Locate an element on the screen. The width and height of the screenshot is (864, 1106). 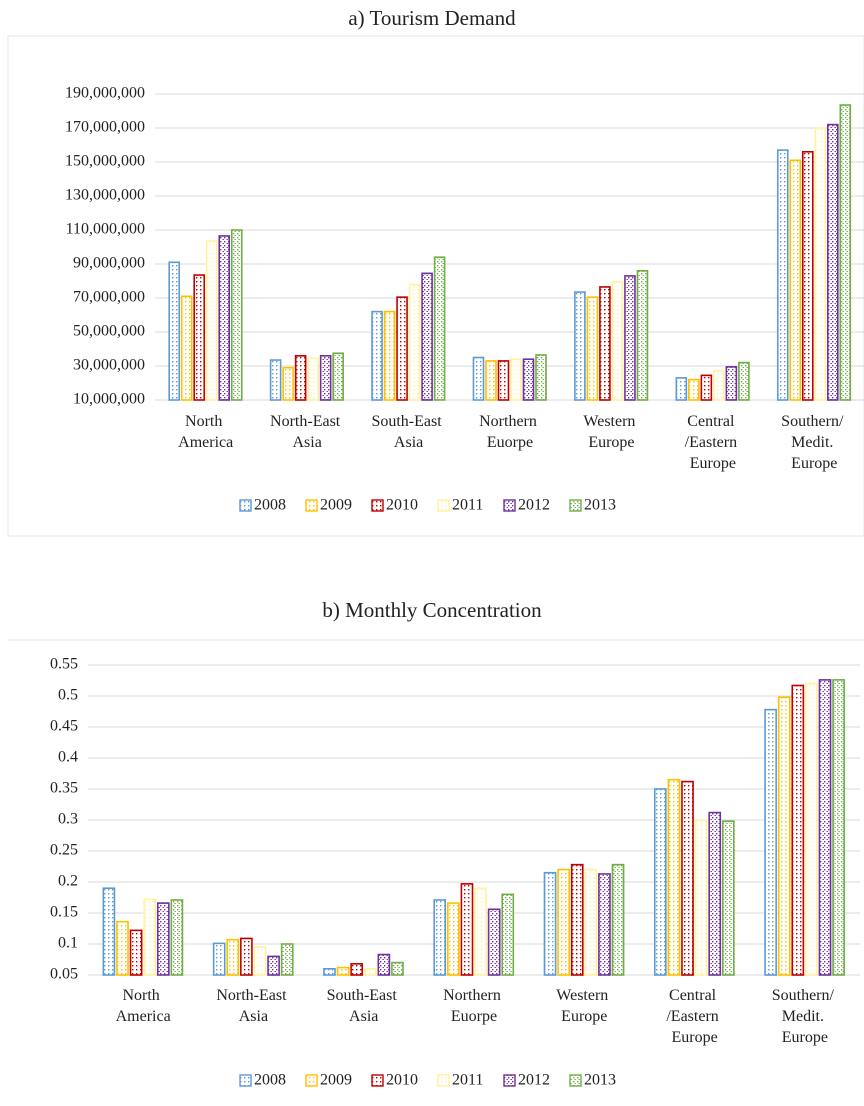
y-tick-label: 30,000,000 is located at coordinates (109, 365).